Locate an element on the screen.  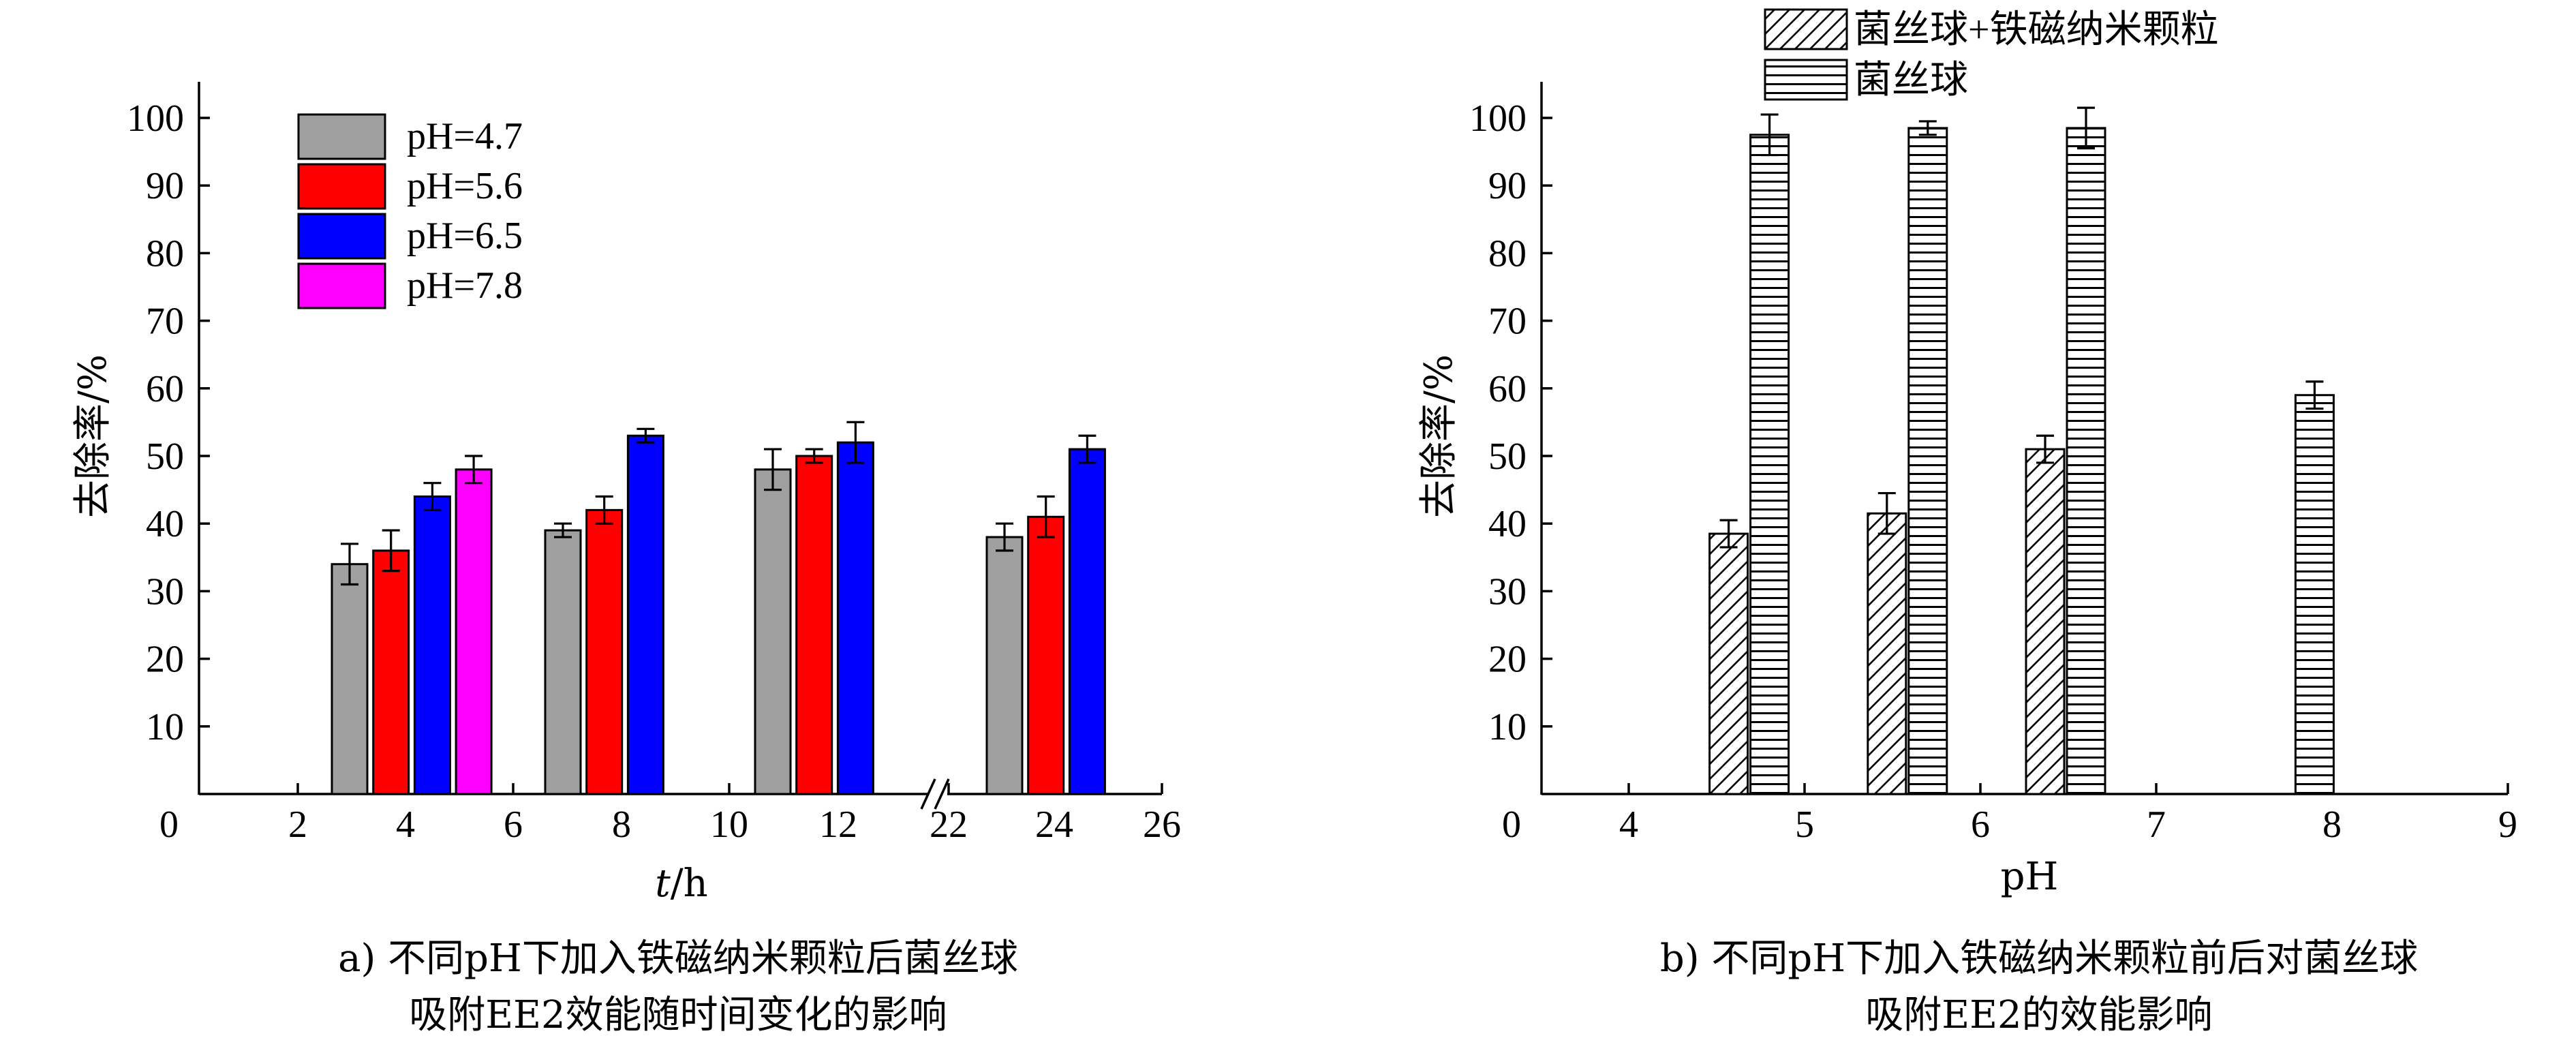
chart-b-y-tick-label: 80 is located at coordinates (1507, 253).